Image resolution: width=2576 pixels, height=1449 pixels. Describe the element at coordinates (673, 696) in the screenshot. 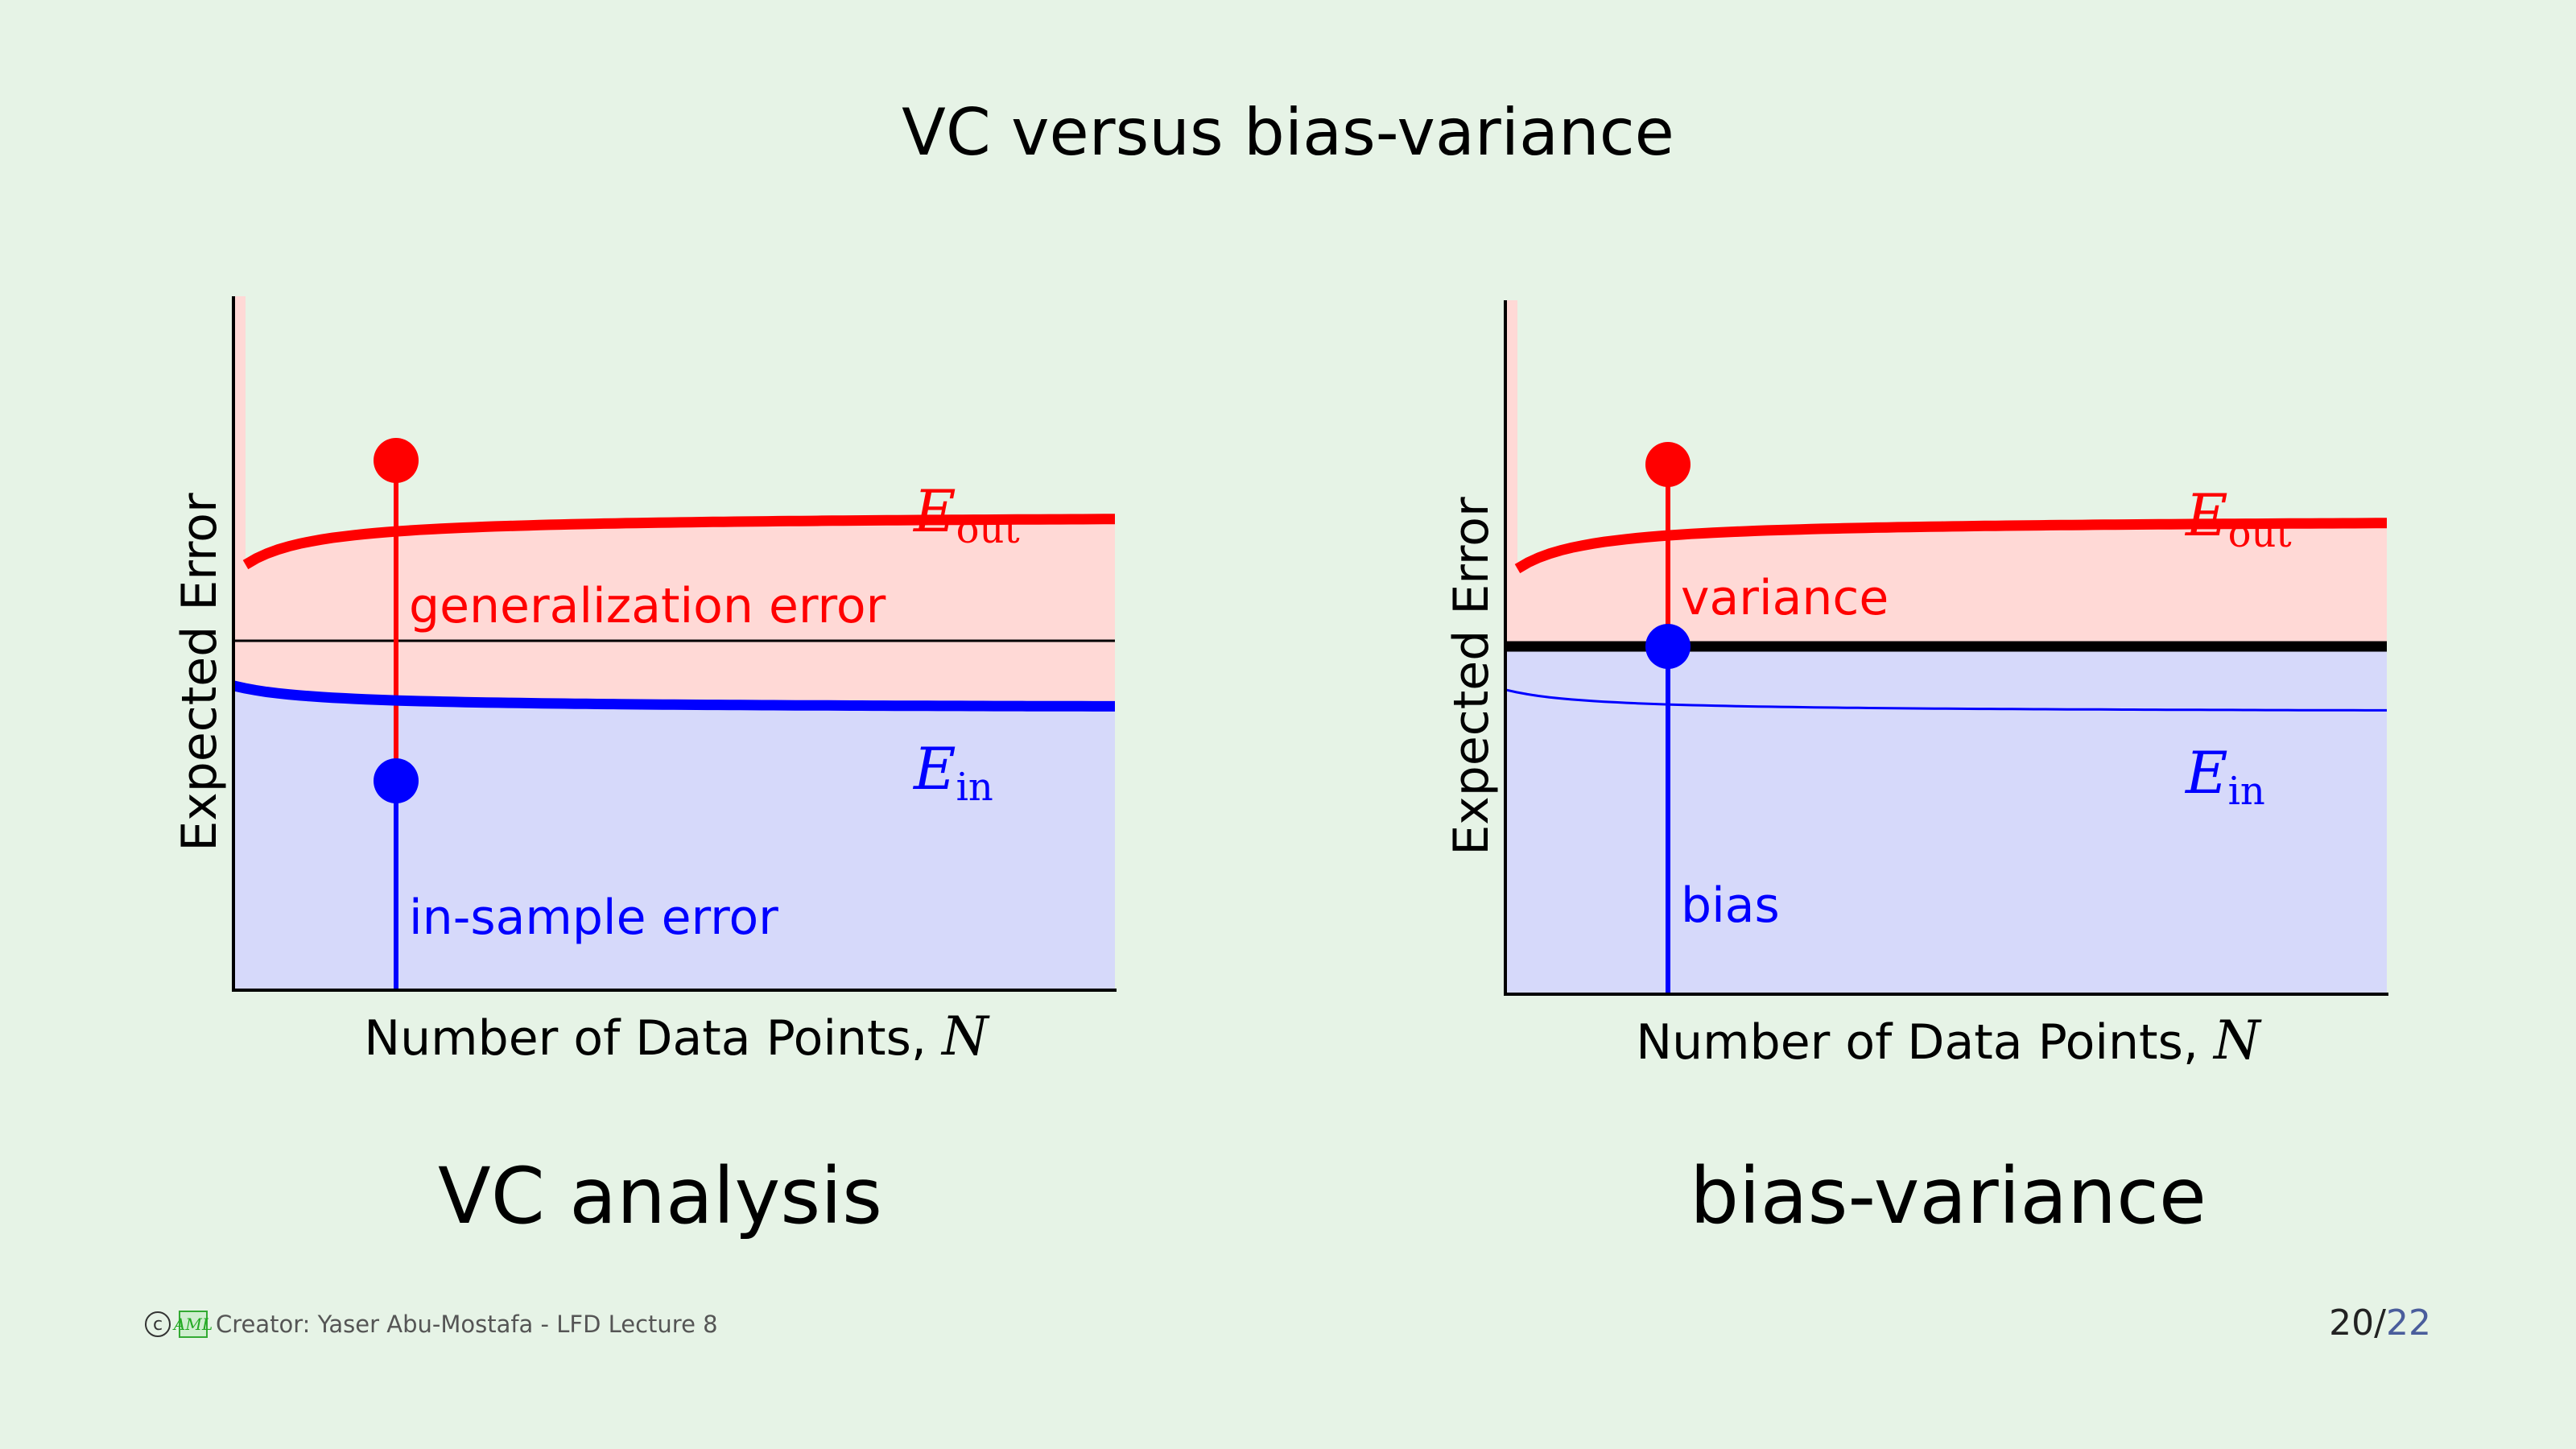

I see `ein-curve` at that location.